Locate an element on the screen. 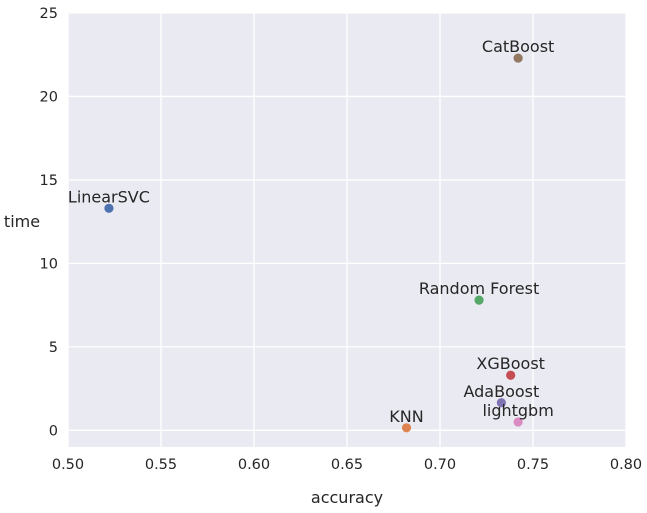 The height and width of the screenshot is (513, 647). point-random-forest is located at coordinates (479, 300).